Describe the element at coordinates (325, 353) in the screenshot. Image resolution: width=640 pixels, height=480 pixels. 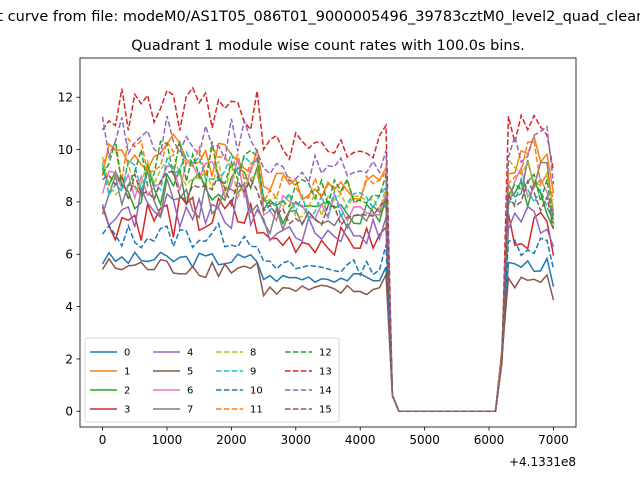
I see `legend-label-12: 12` at that location.